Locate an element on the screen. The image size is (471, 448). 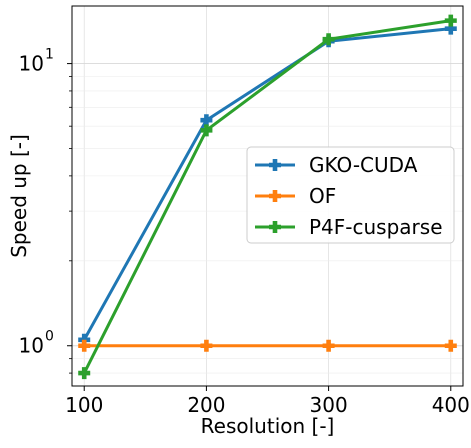
legend: GKO-CUDA OF P4F-cusparse is located at coordinates (350, 195).